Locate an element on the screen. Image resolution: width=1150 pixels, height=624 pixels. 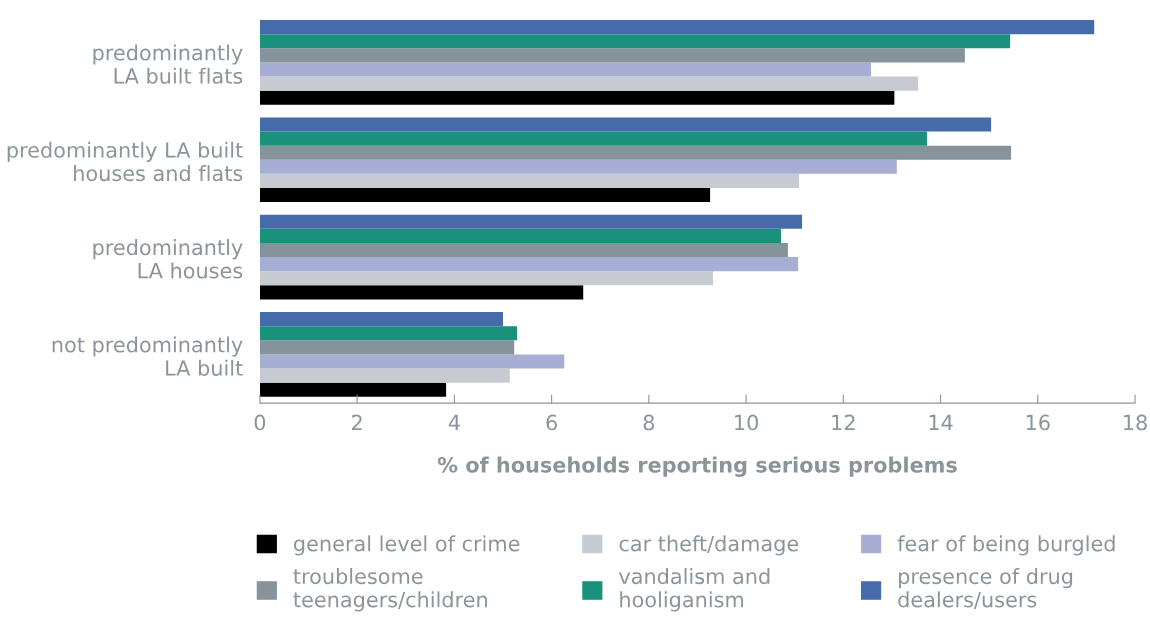
legend-label: fear of being burgled is located at coordinates (1006, 545).